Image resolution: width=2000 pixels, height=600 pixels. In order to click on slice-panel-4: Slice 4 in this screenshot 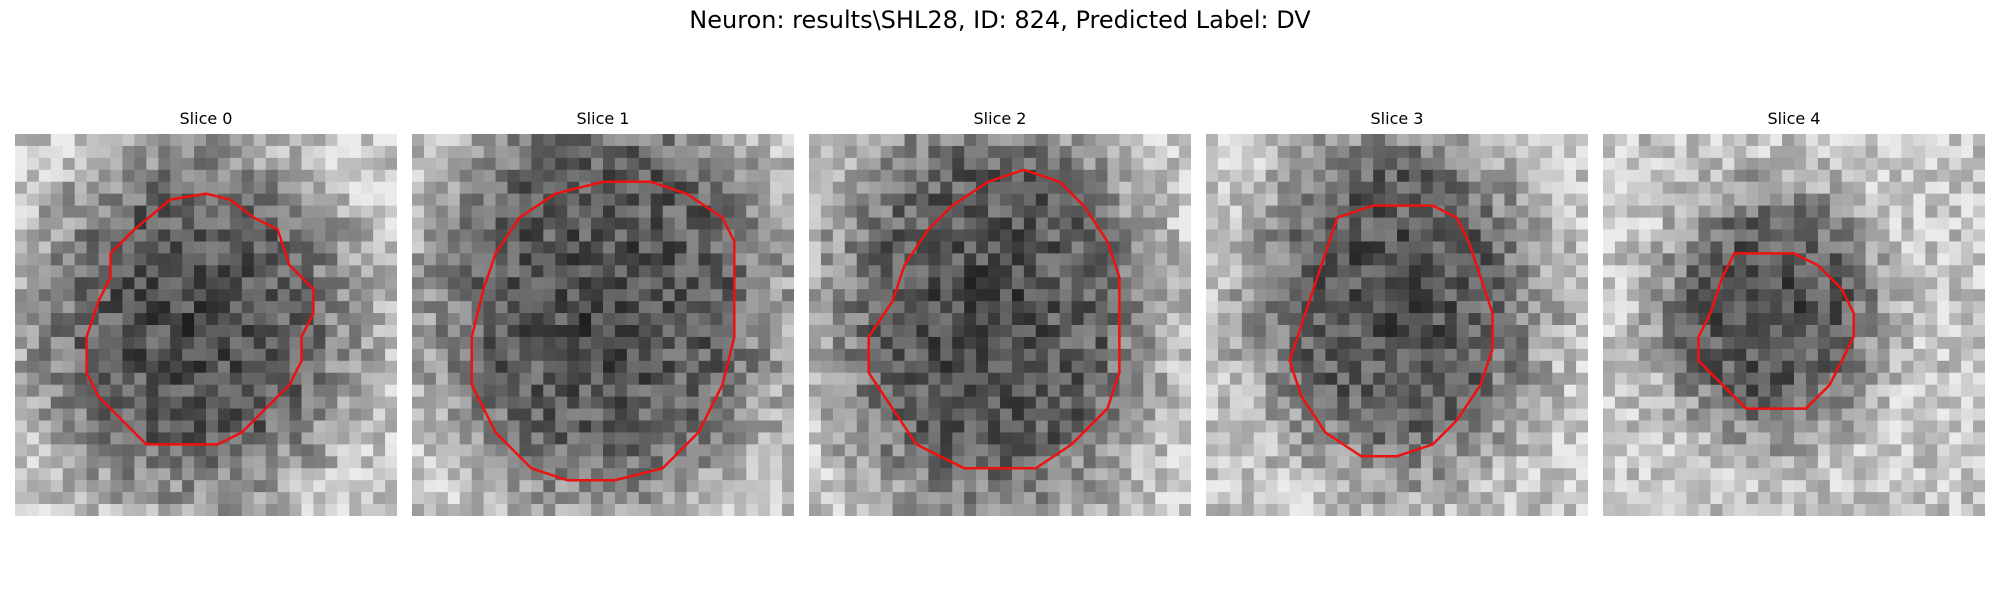, I will do `click(1794, 312)`.